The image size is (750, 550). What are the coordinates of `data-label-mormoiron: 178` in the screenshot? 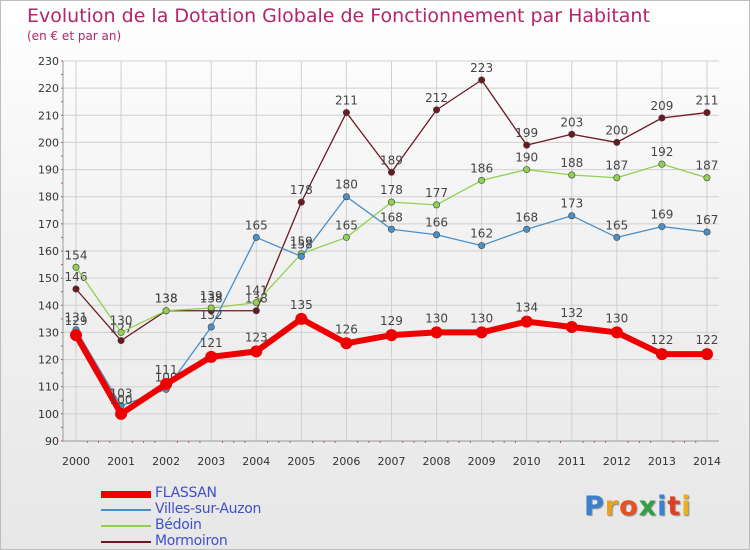 It's located at (301, 190).